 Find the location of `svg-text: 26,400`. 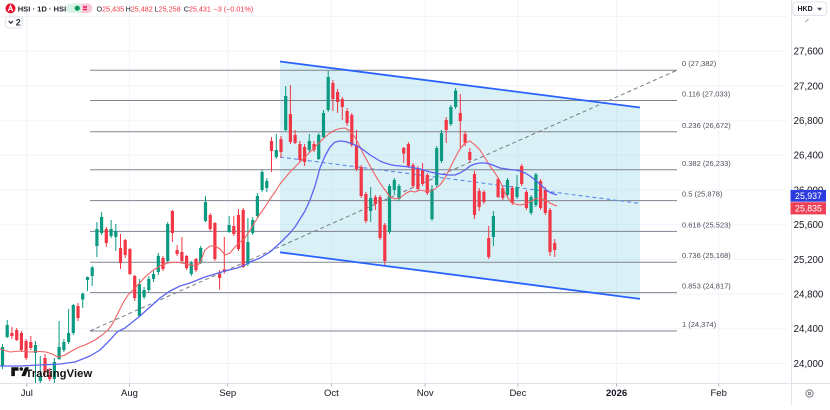

svg-text: 26,400 is located at coordinates (809, 156).